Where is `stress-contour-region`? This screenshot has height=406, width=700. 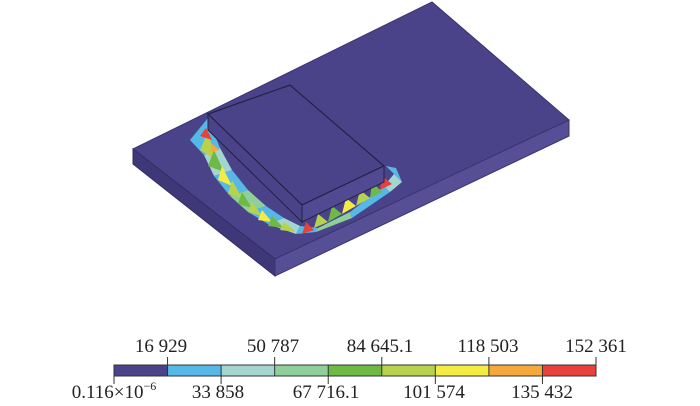 stress-contour-region is located at coordinates (296, 176).